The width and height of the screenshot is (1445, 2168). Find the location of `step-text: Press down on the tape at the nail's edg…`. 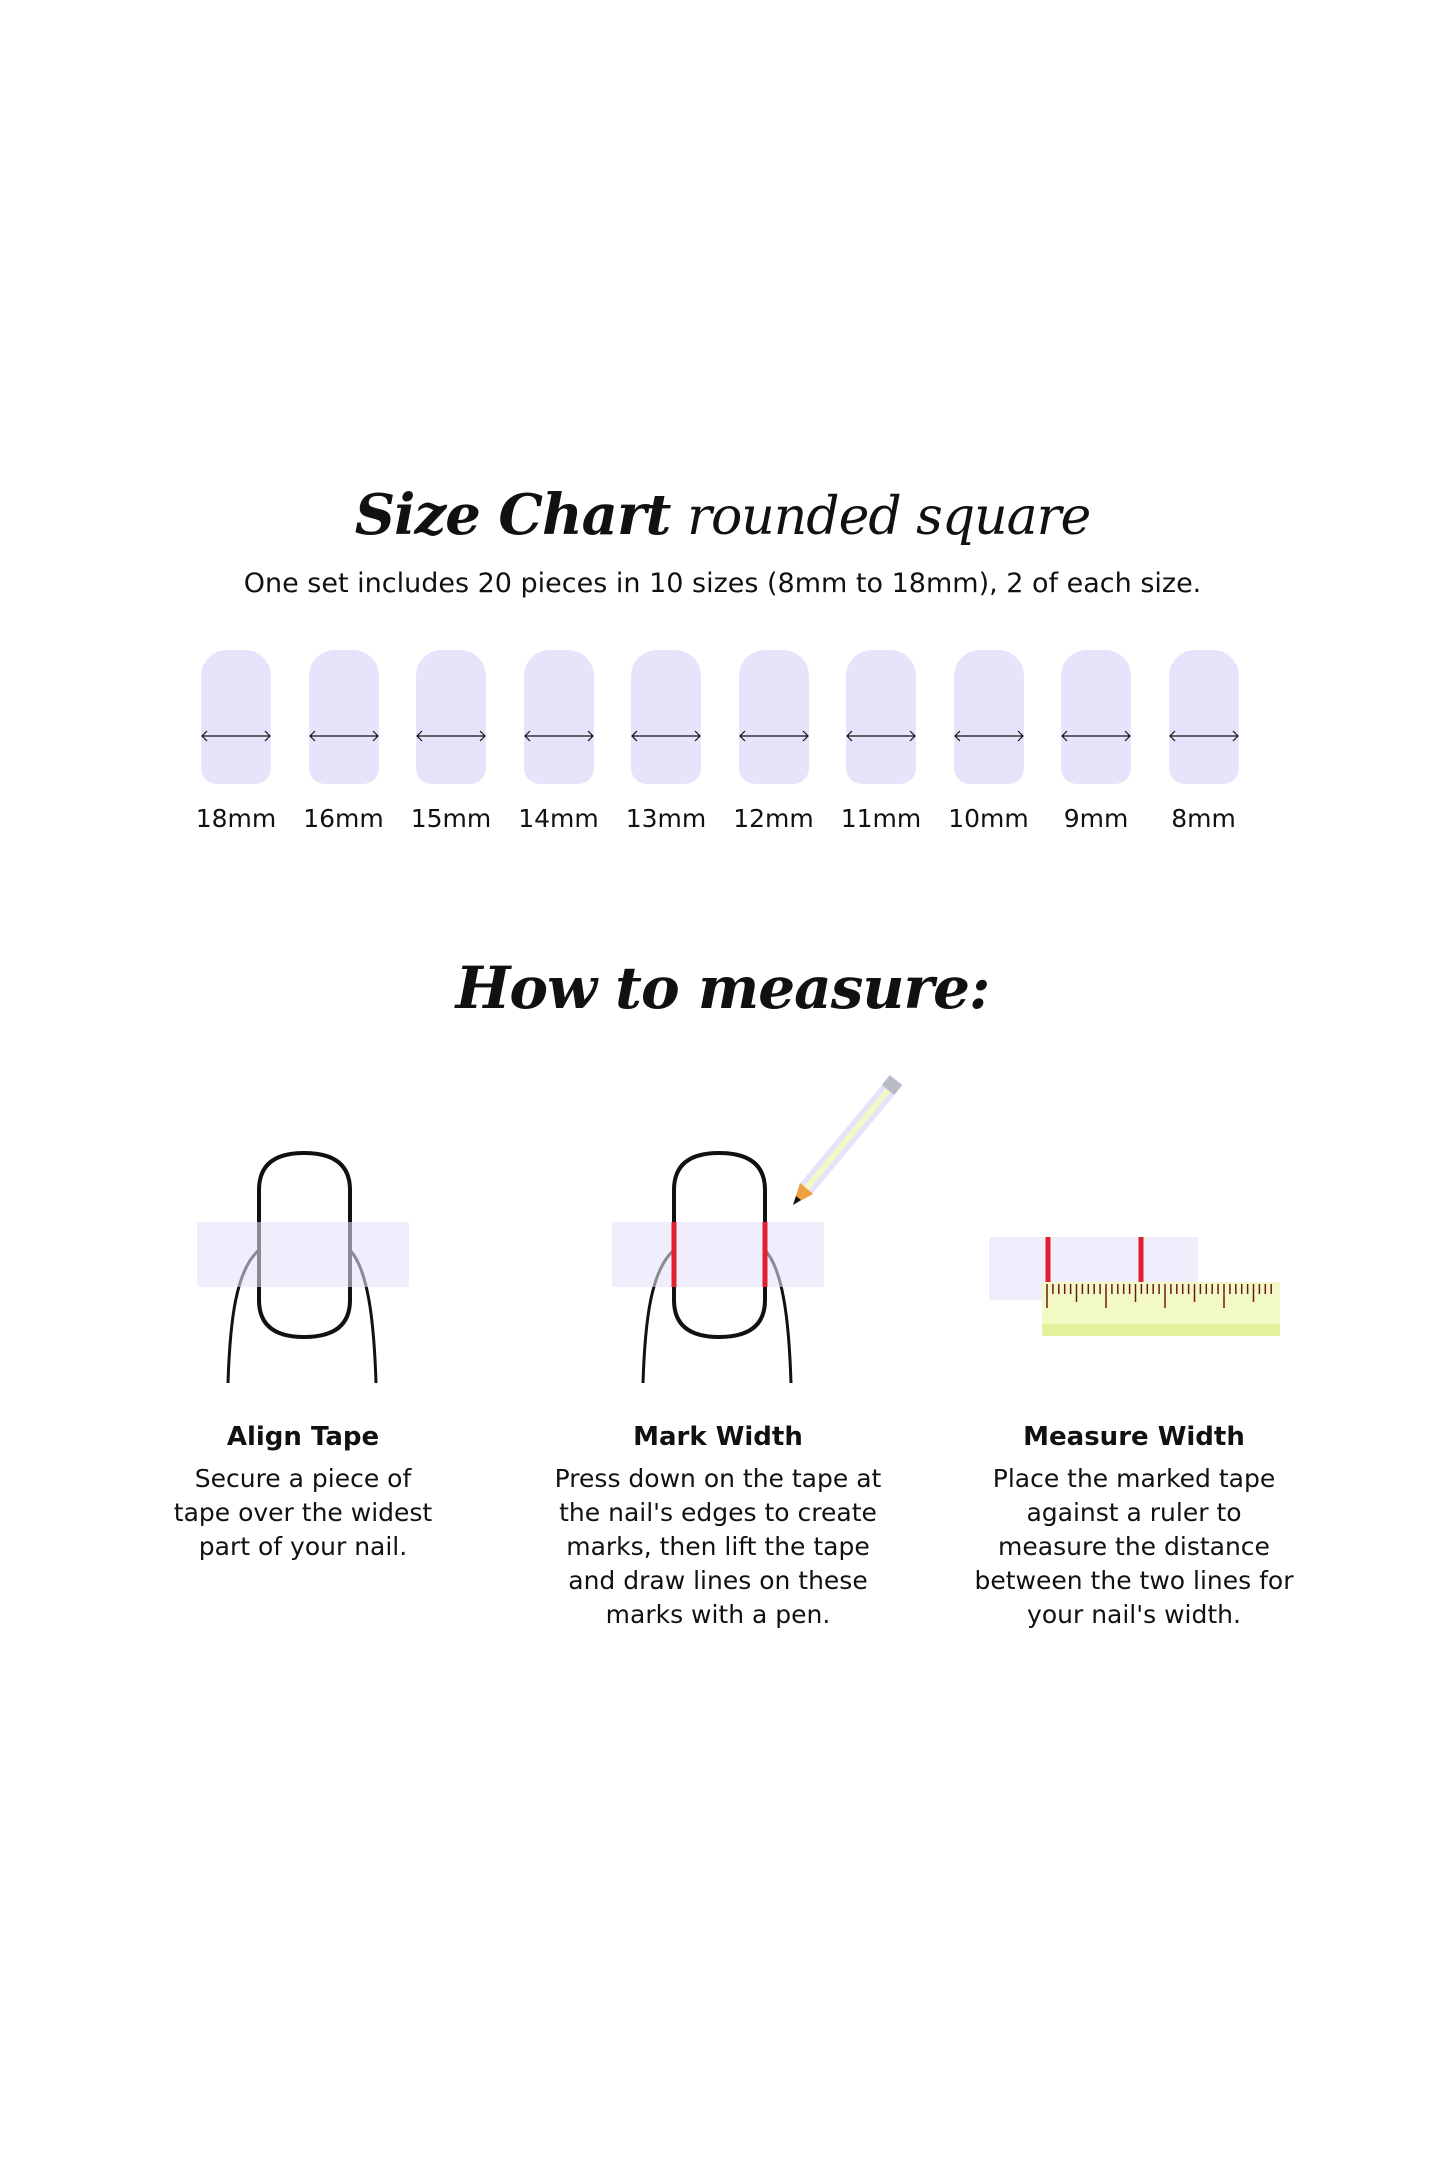

step-text: Press down on the tape at the nail's edg… is located at coordinates (718, 1546).